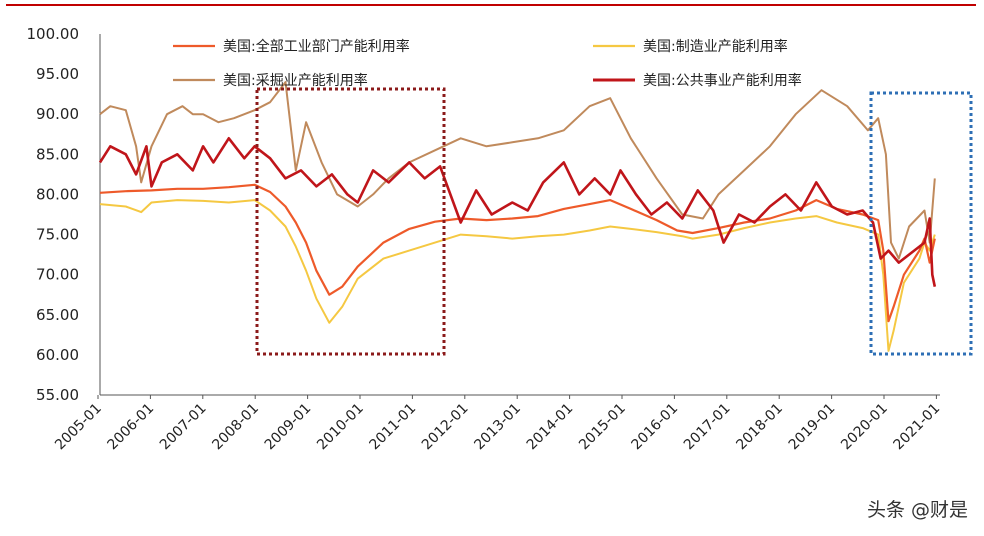 The image size is (984, 536). I want to click on y-tick-label: 60.00, so click(57, 355).